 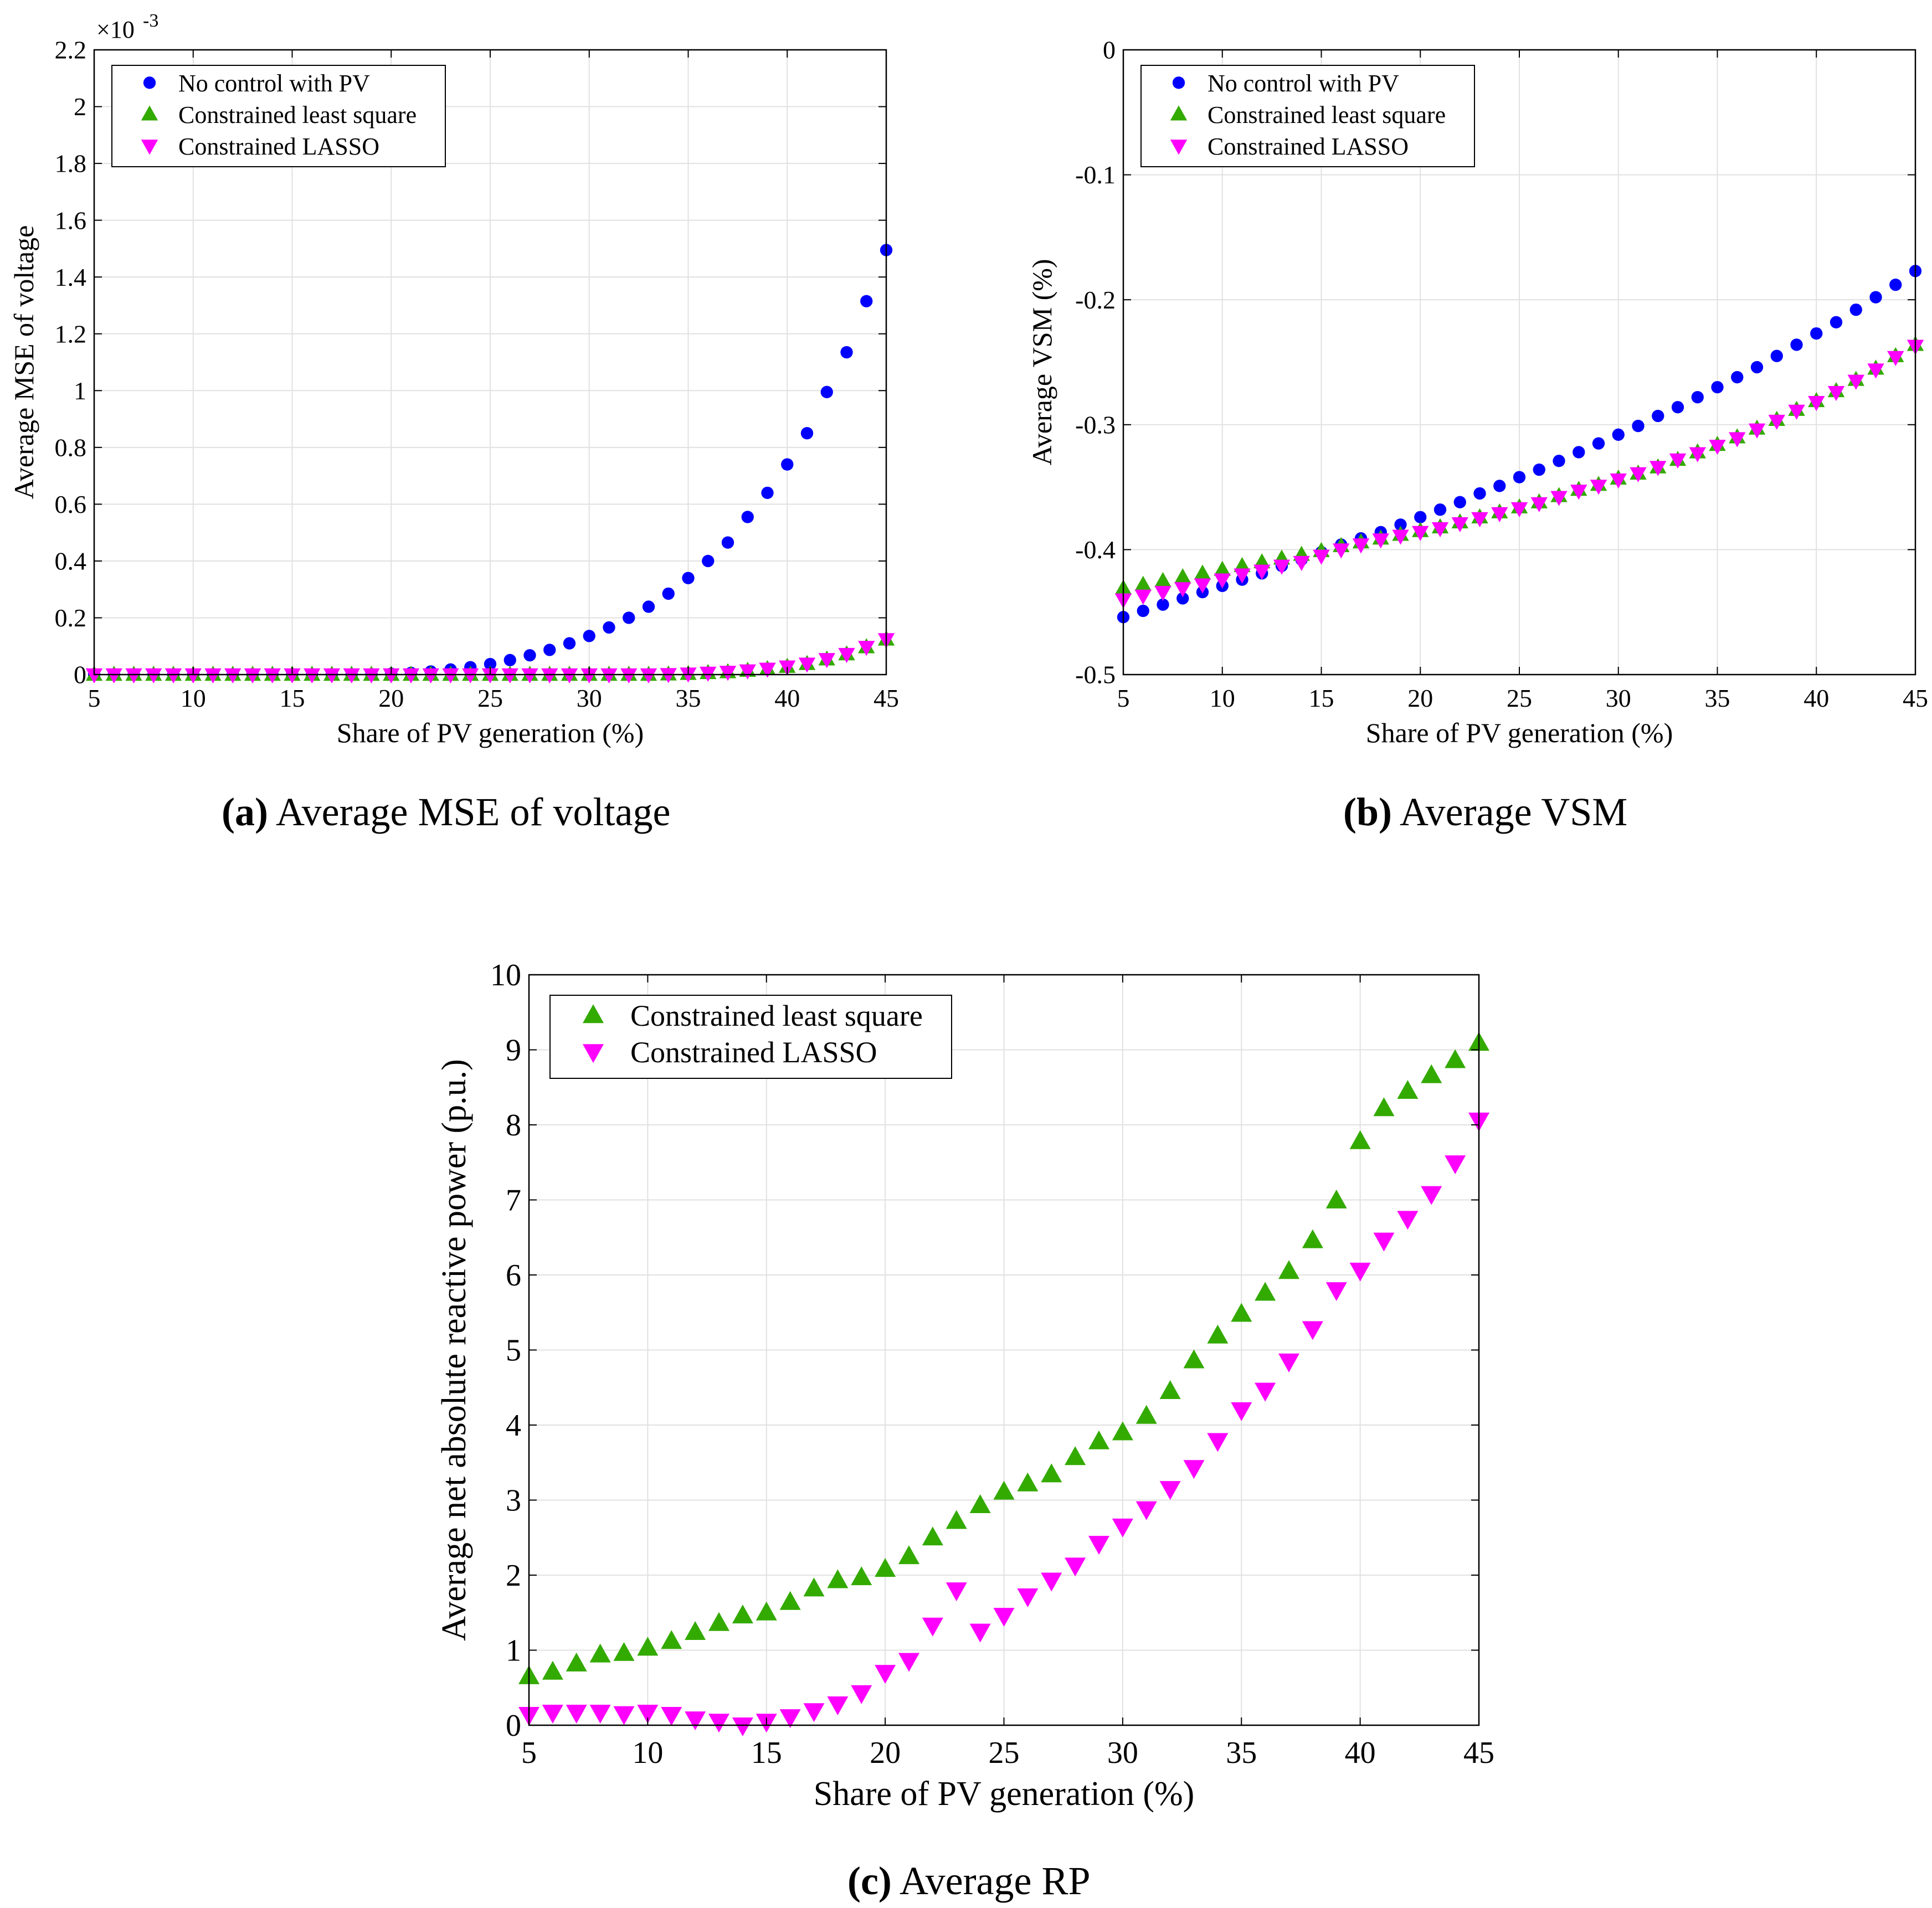 I want to click on y-tick-label: 0.8, so click(x=71, y=447).